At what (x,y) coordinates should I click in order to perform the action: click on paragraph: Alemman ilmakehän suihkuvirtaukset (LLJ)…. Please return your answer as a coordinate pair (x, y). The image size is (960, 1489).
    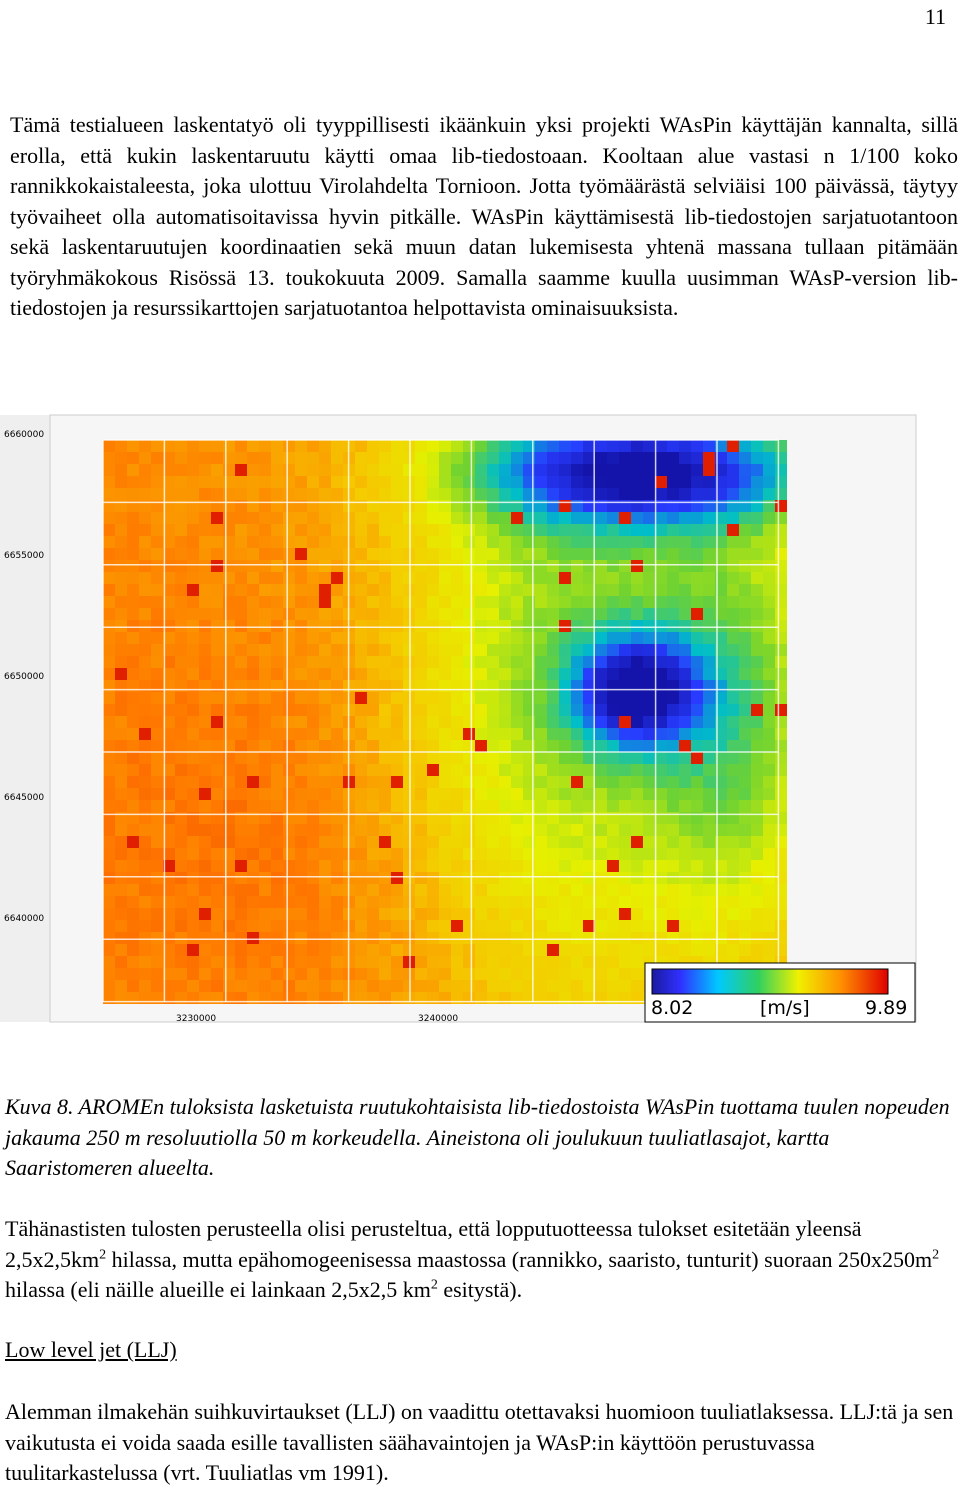
    Looking at the image, I should click on (479, 1442).